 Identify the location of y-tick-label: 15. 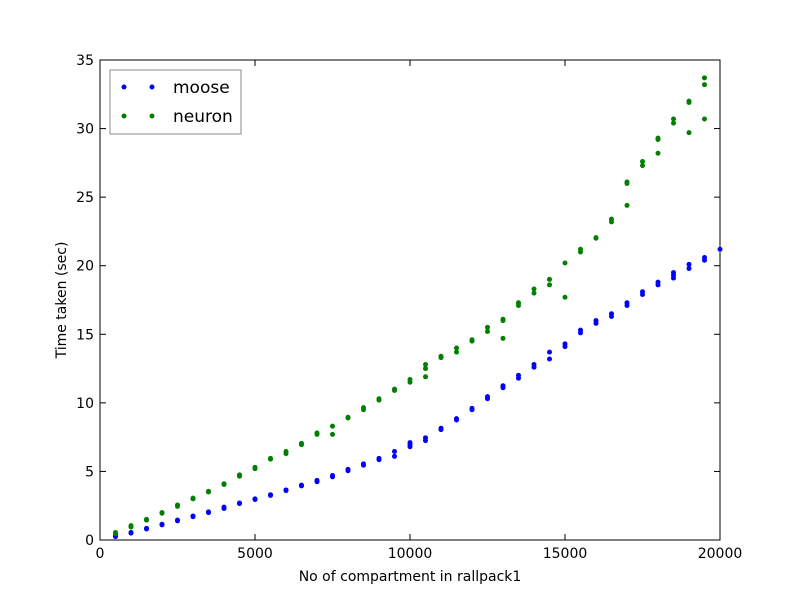
(85, 335).